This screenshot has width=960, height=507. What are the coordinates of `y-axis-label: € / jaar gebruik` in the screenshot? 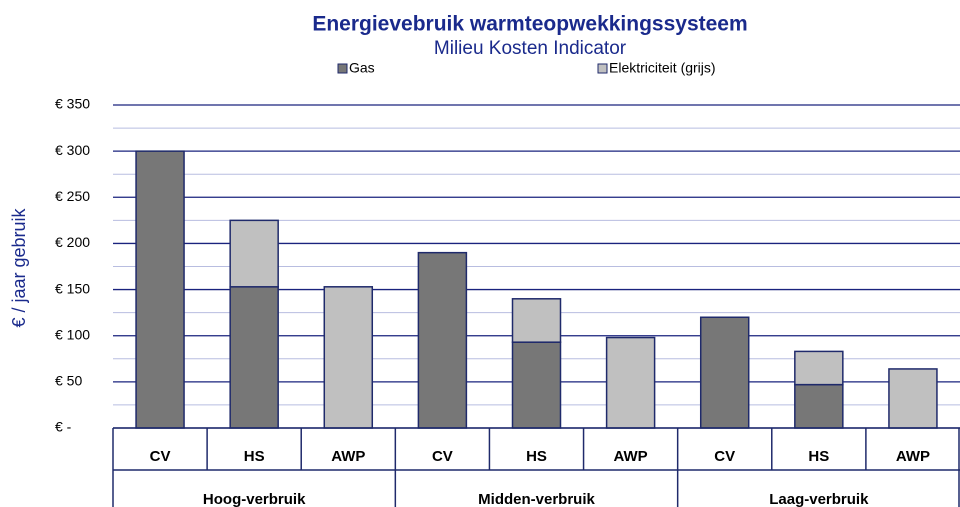 It's located at (19, 267).